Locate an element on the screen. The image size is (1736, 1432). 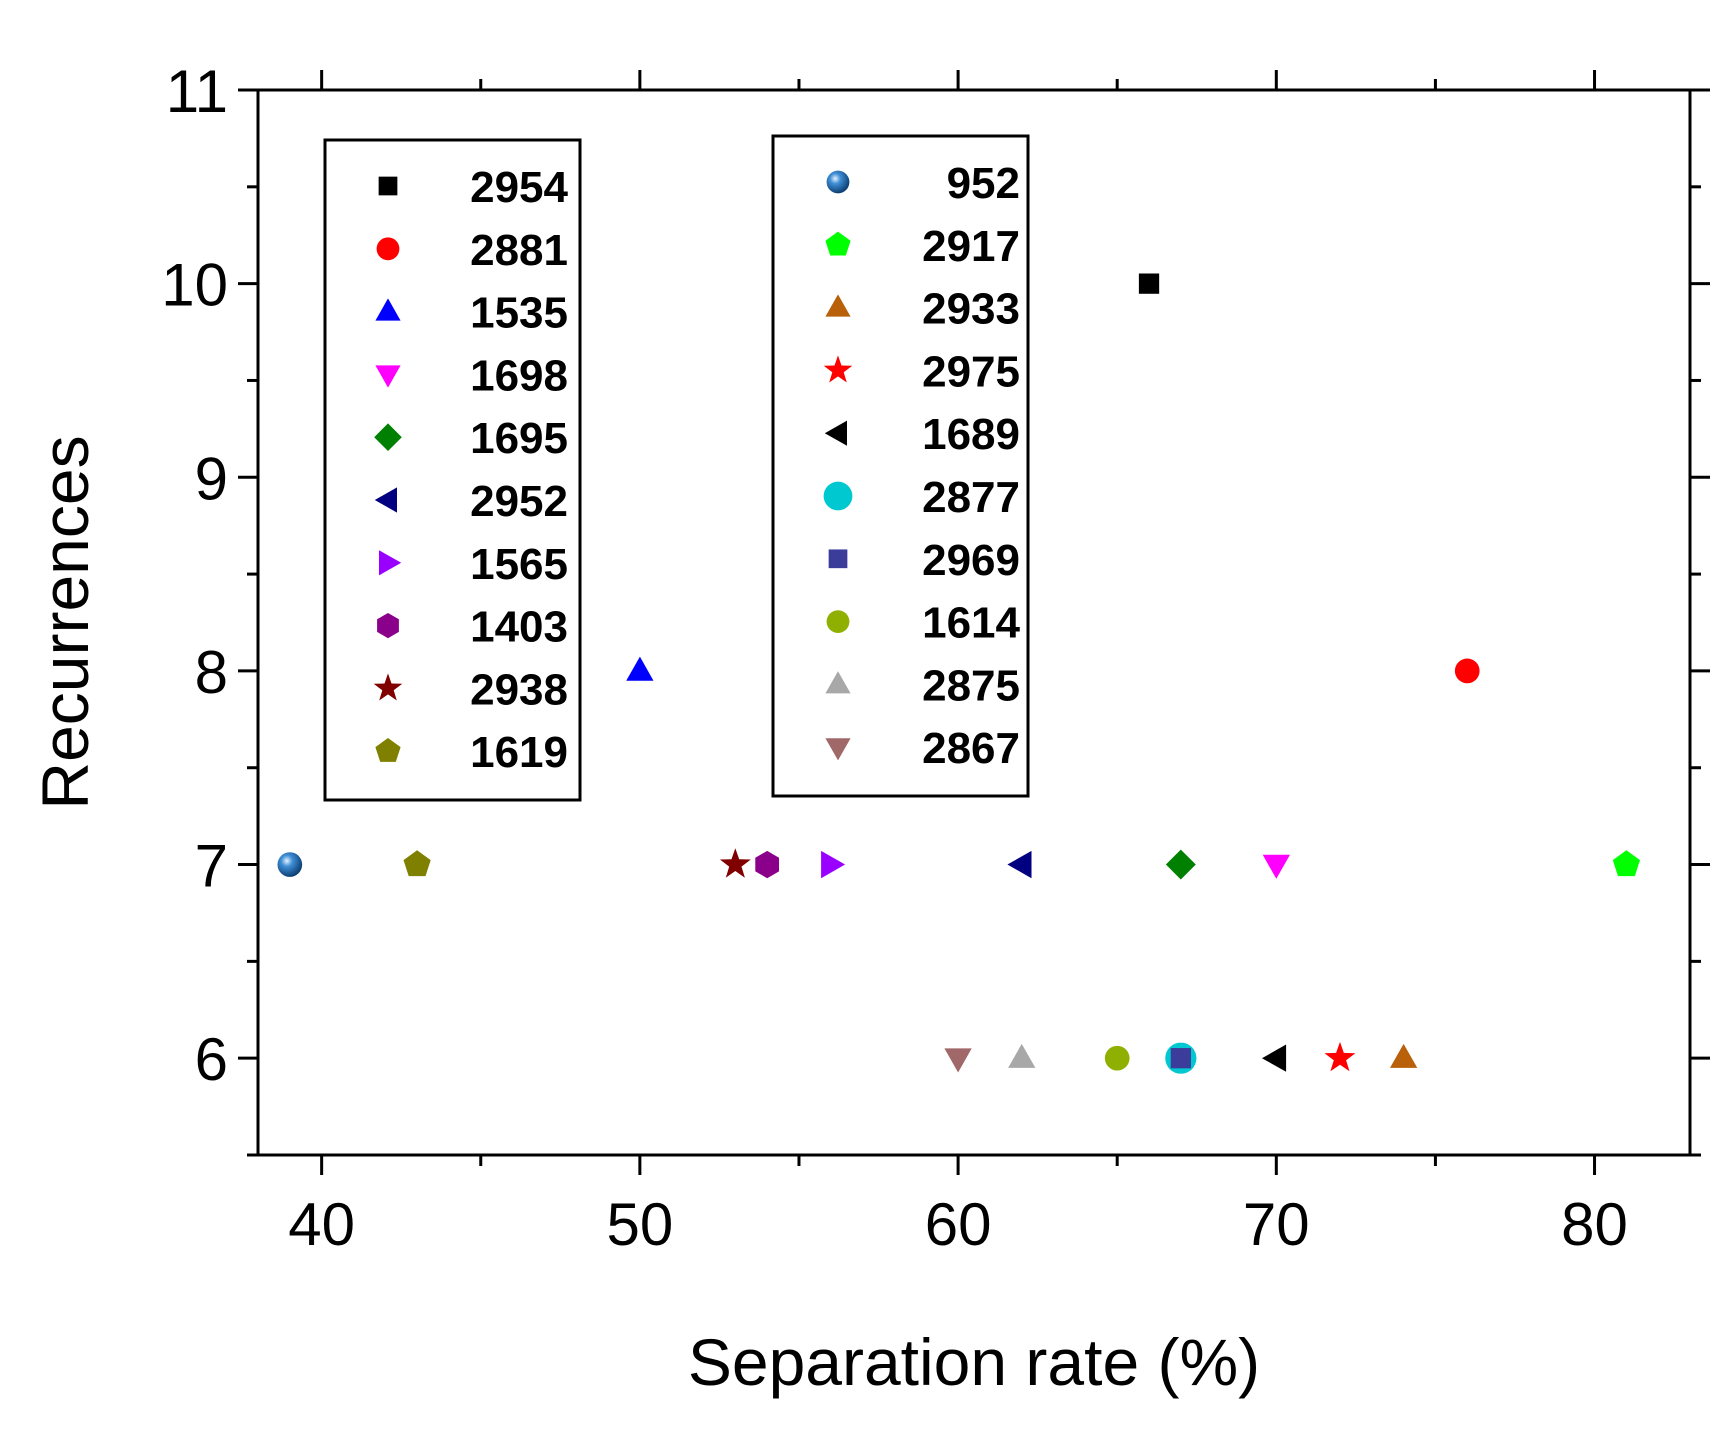
y-tick-label: 7 is located at coordinates (211, 866).